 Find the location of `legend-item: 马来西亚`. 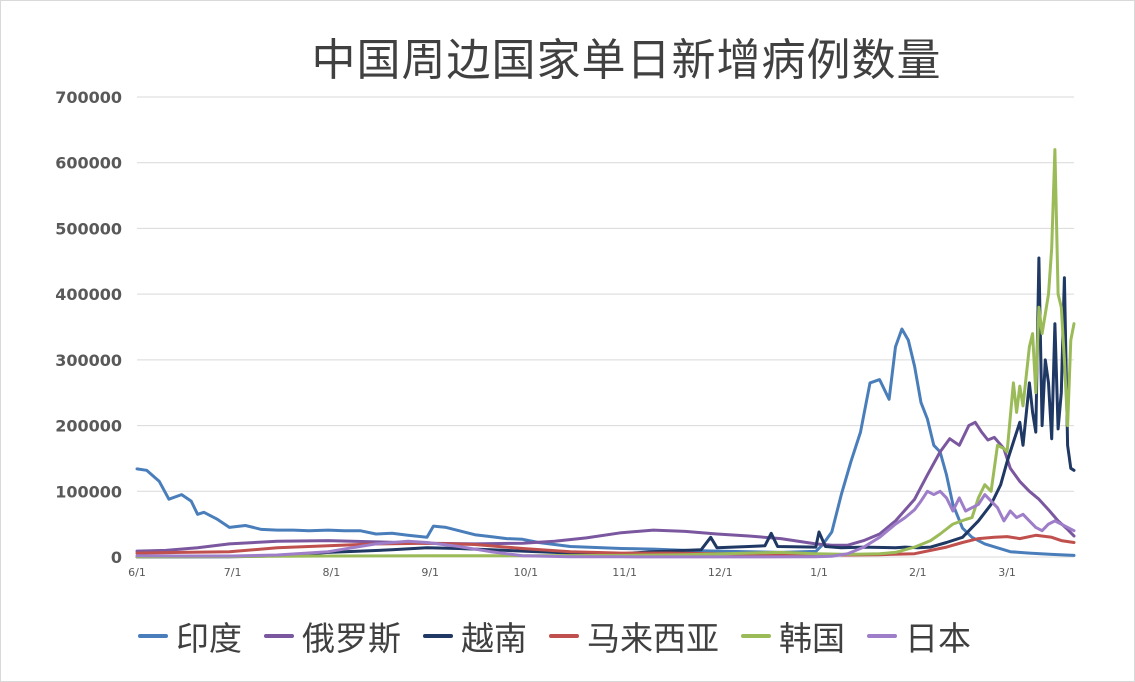

legend-item: 马来西亚 is located at coordinates (634, 636).